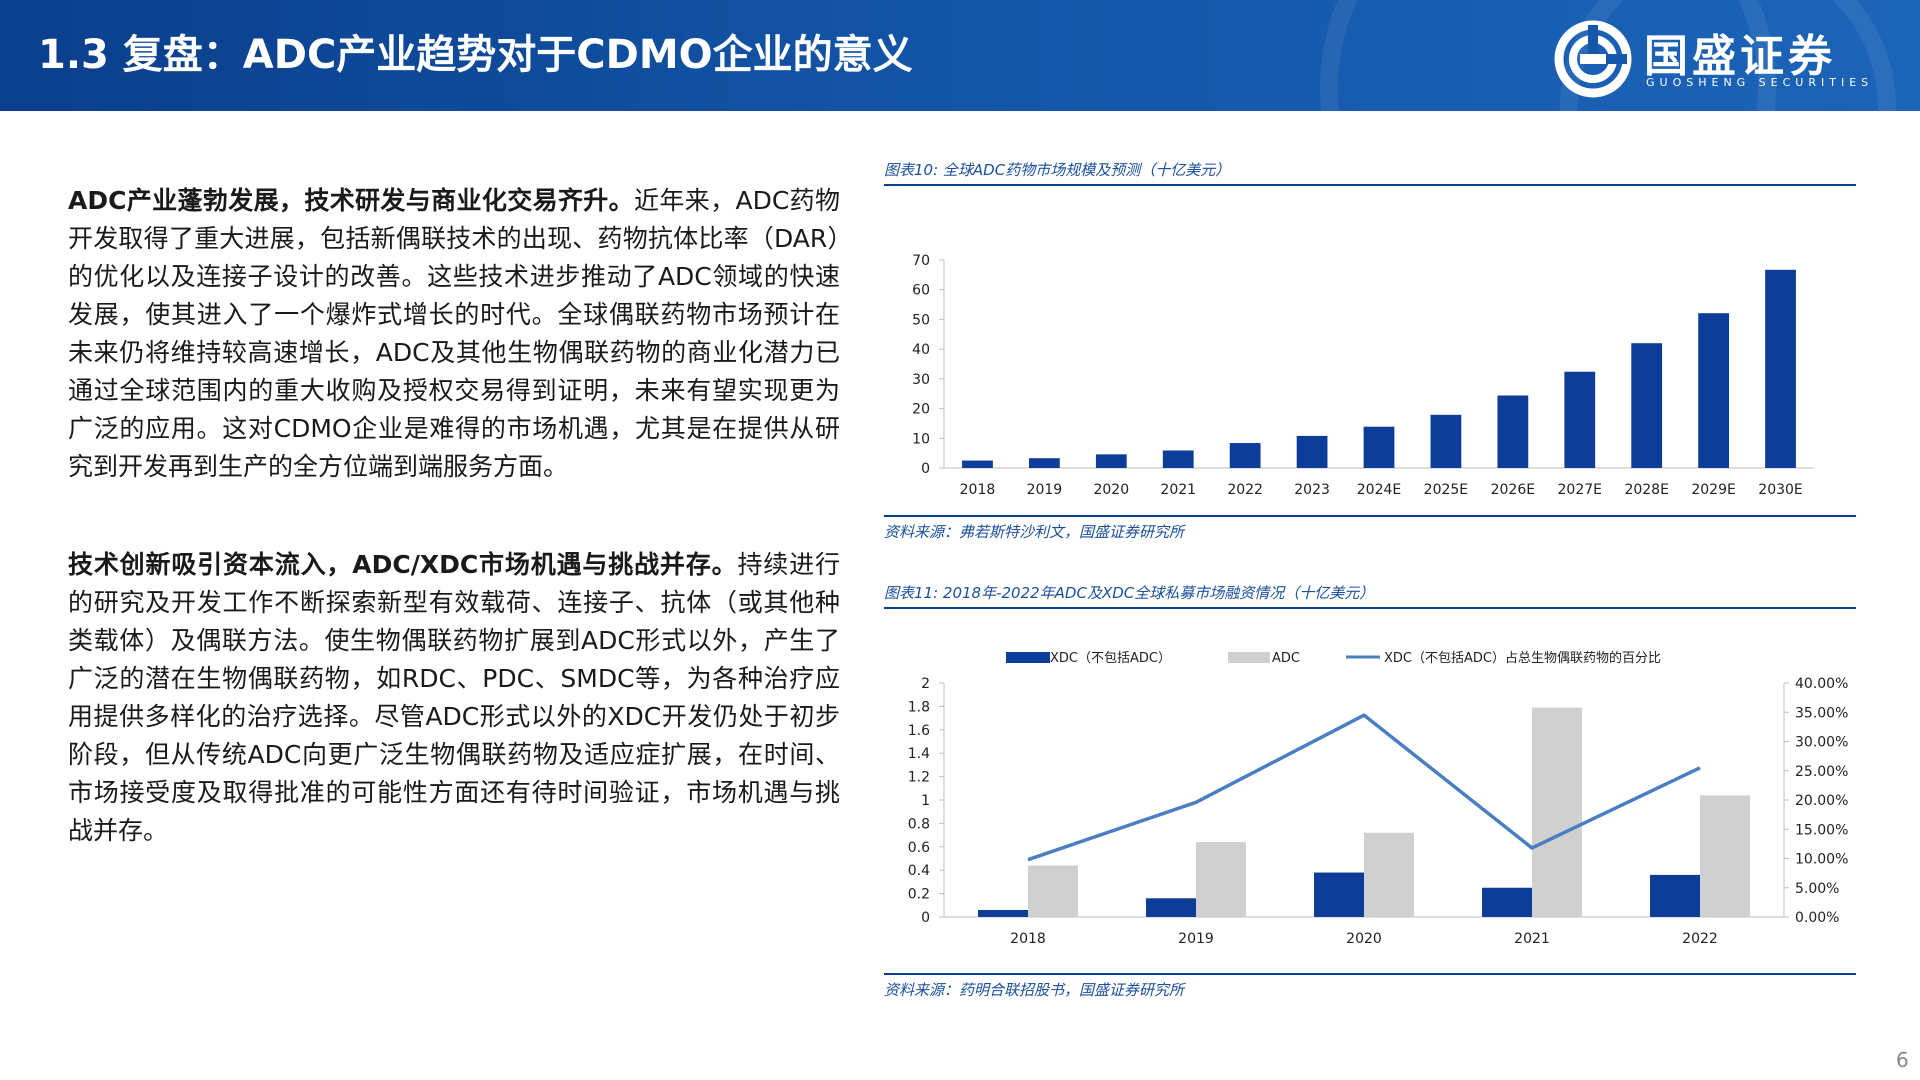 The image size is (1920, 1080). I want to click on legend-label-xdc: XDC（不包括ADC）, so click(1110, 658).